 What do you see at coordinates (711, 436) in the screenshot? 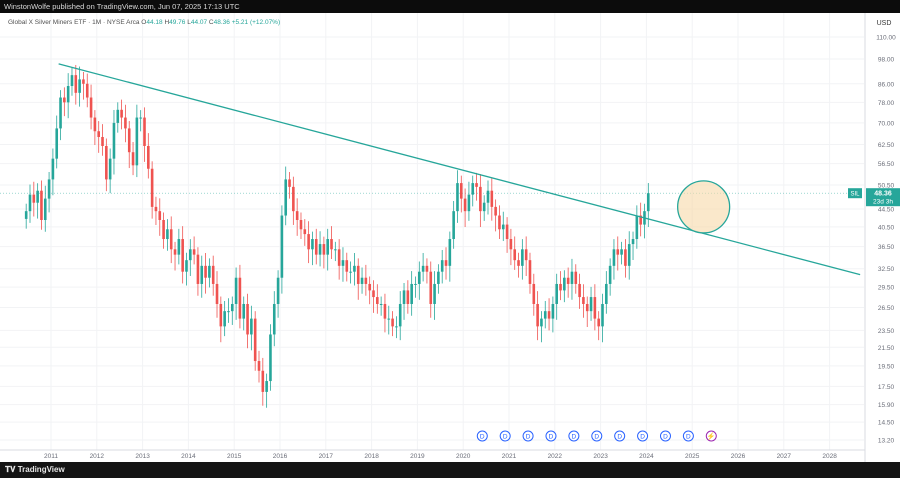
I see `earnings-flash-icon` at bounding box center [711, 436].